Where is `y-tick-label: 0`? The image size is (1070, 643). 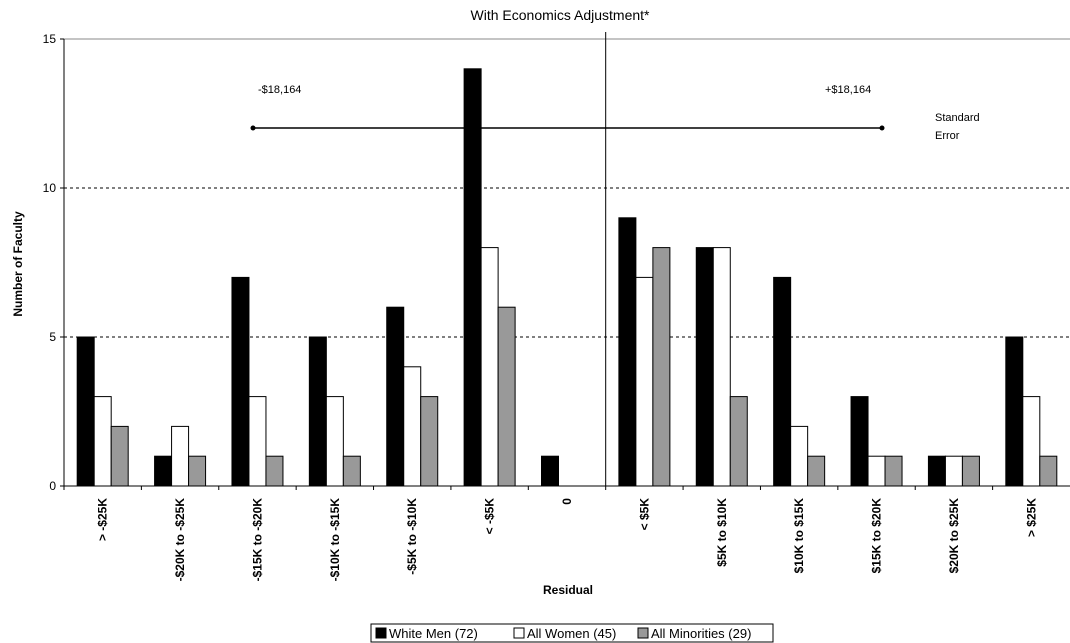
y-tick-label: 0 is located at coordinates (52, 486).